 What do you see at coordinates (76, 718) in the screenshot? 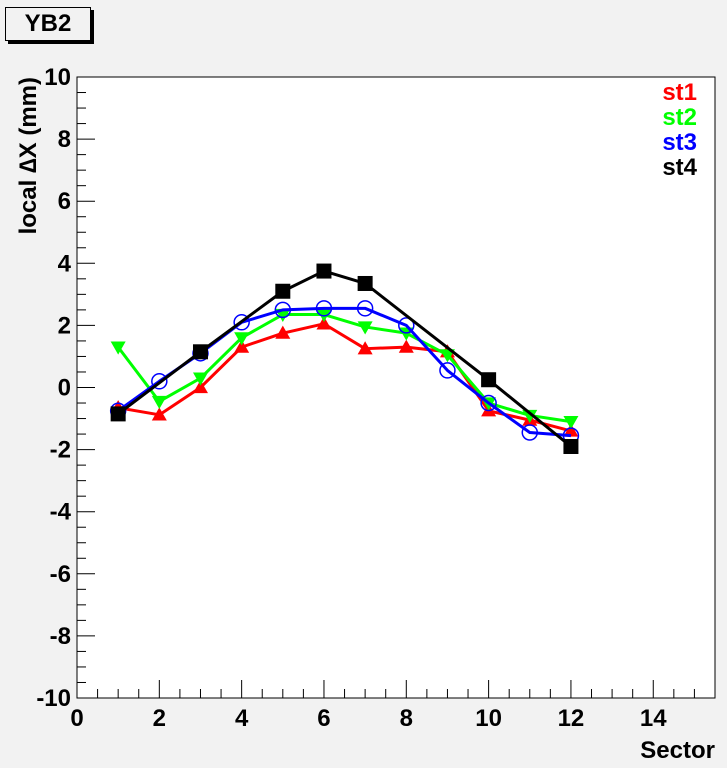
I see `x-tick-label: 0` at bounding box center [76, 718].